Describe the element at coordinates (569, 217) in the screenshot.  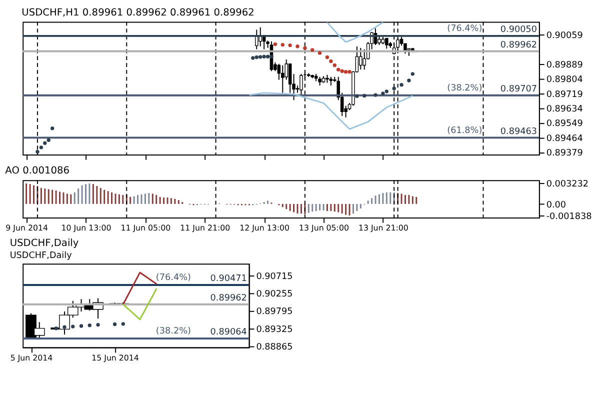
I see `y-tick-label: -0.001838` at that location.